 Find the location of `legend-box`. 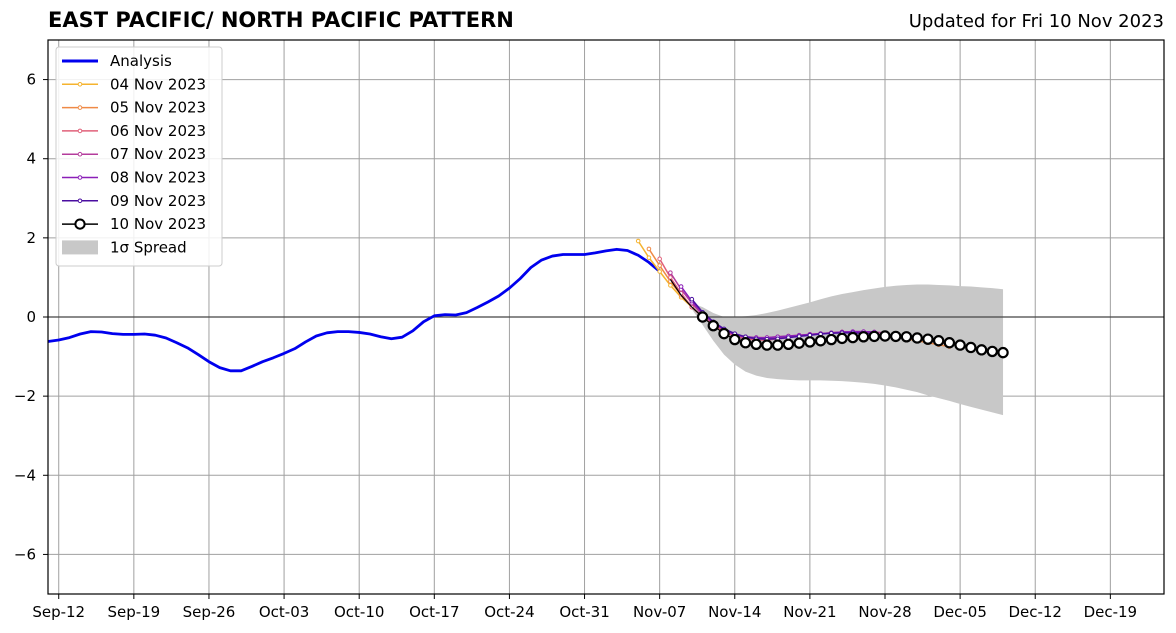

legend-box is located at coordinates (139, 156).